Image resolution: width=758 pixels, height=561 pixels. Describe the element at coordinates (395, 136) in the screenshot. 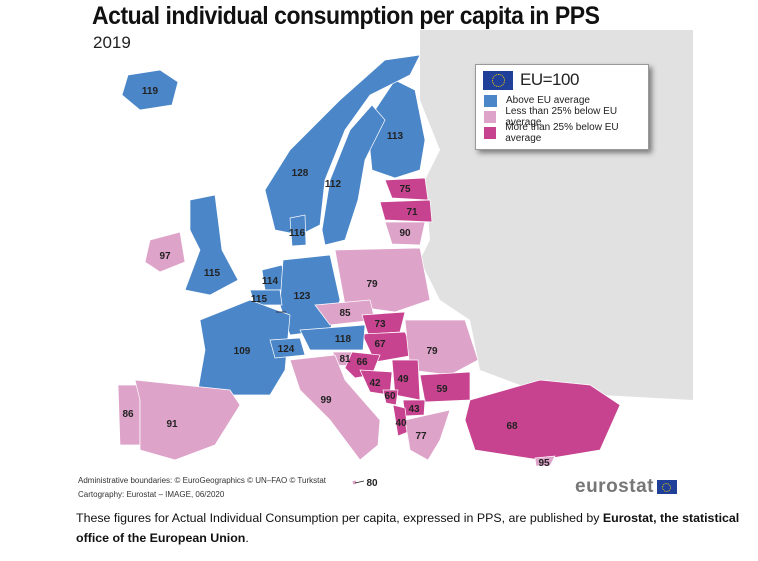

I see `country-value-label: 113` at that location.